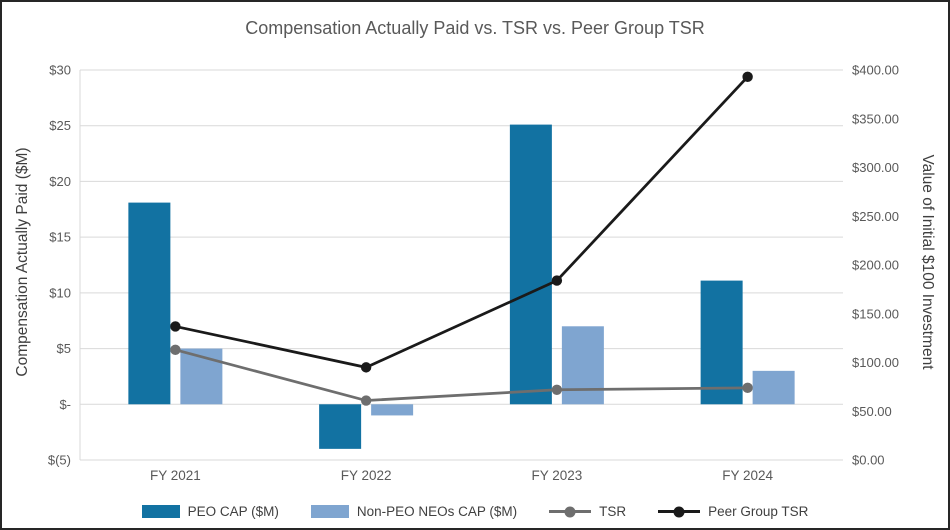  I want to click on right-tick-label: $100.00, so click(875, 362).